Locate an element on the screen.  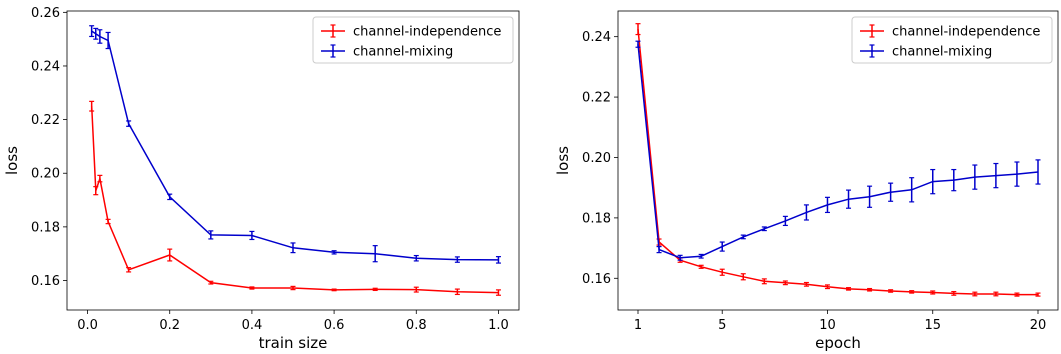
x-tick-label: 0.4 is located at coordinates (252, 325).